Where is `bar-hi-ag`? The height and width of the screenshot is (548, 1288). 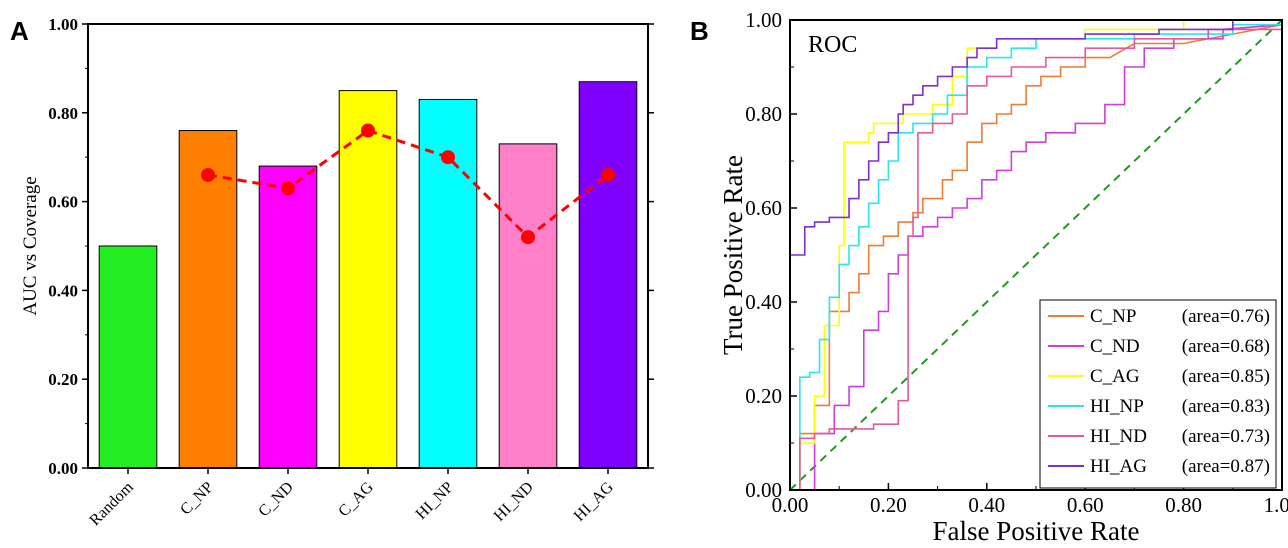 bar-hi-ag is located at coordinates (608, 275).